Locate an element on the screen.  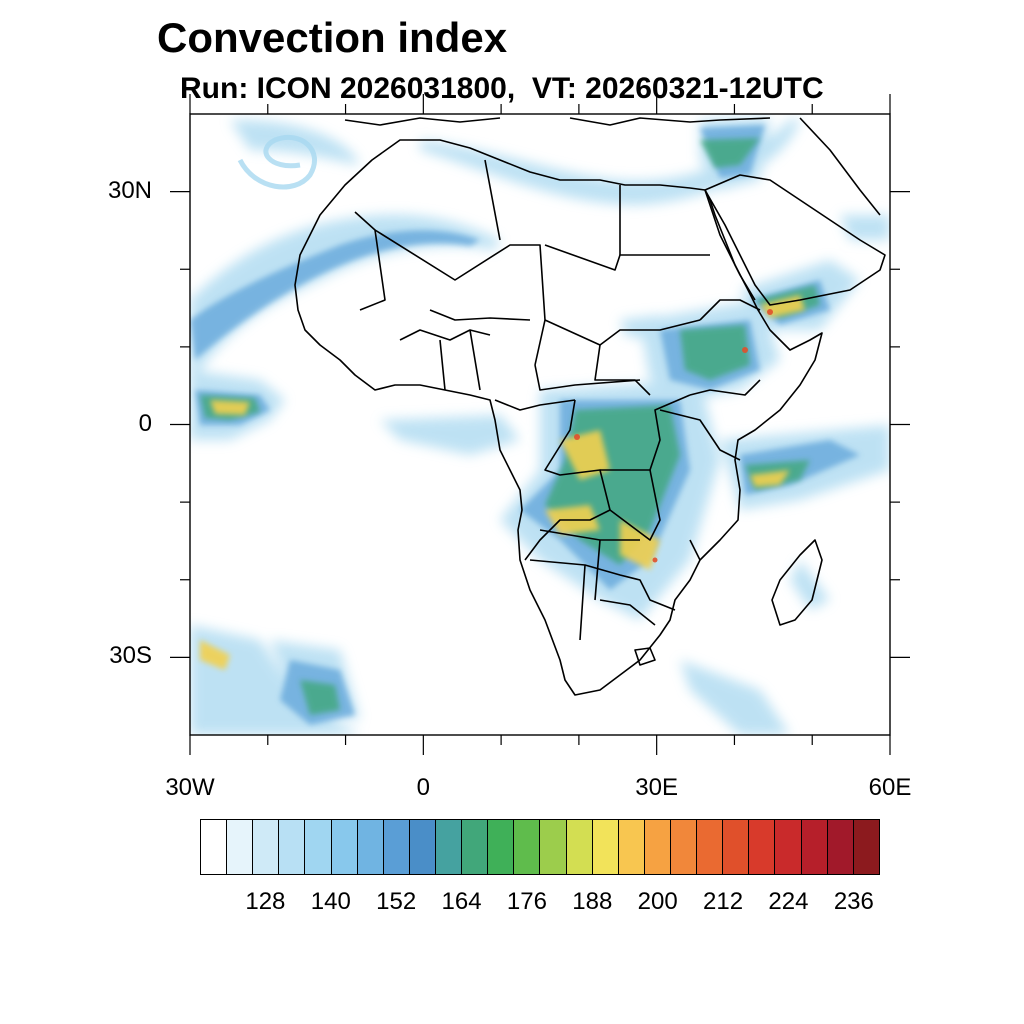
colorbar-tick-label: 164 is located at coordinates (461, 901).